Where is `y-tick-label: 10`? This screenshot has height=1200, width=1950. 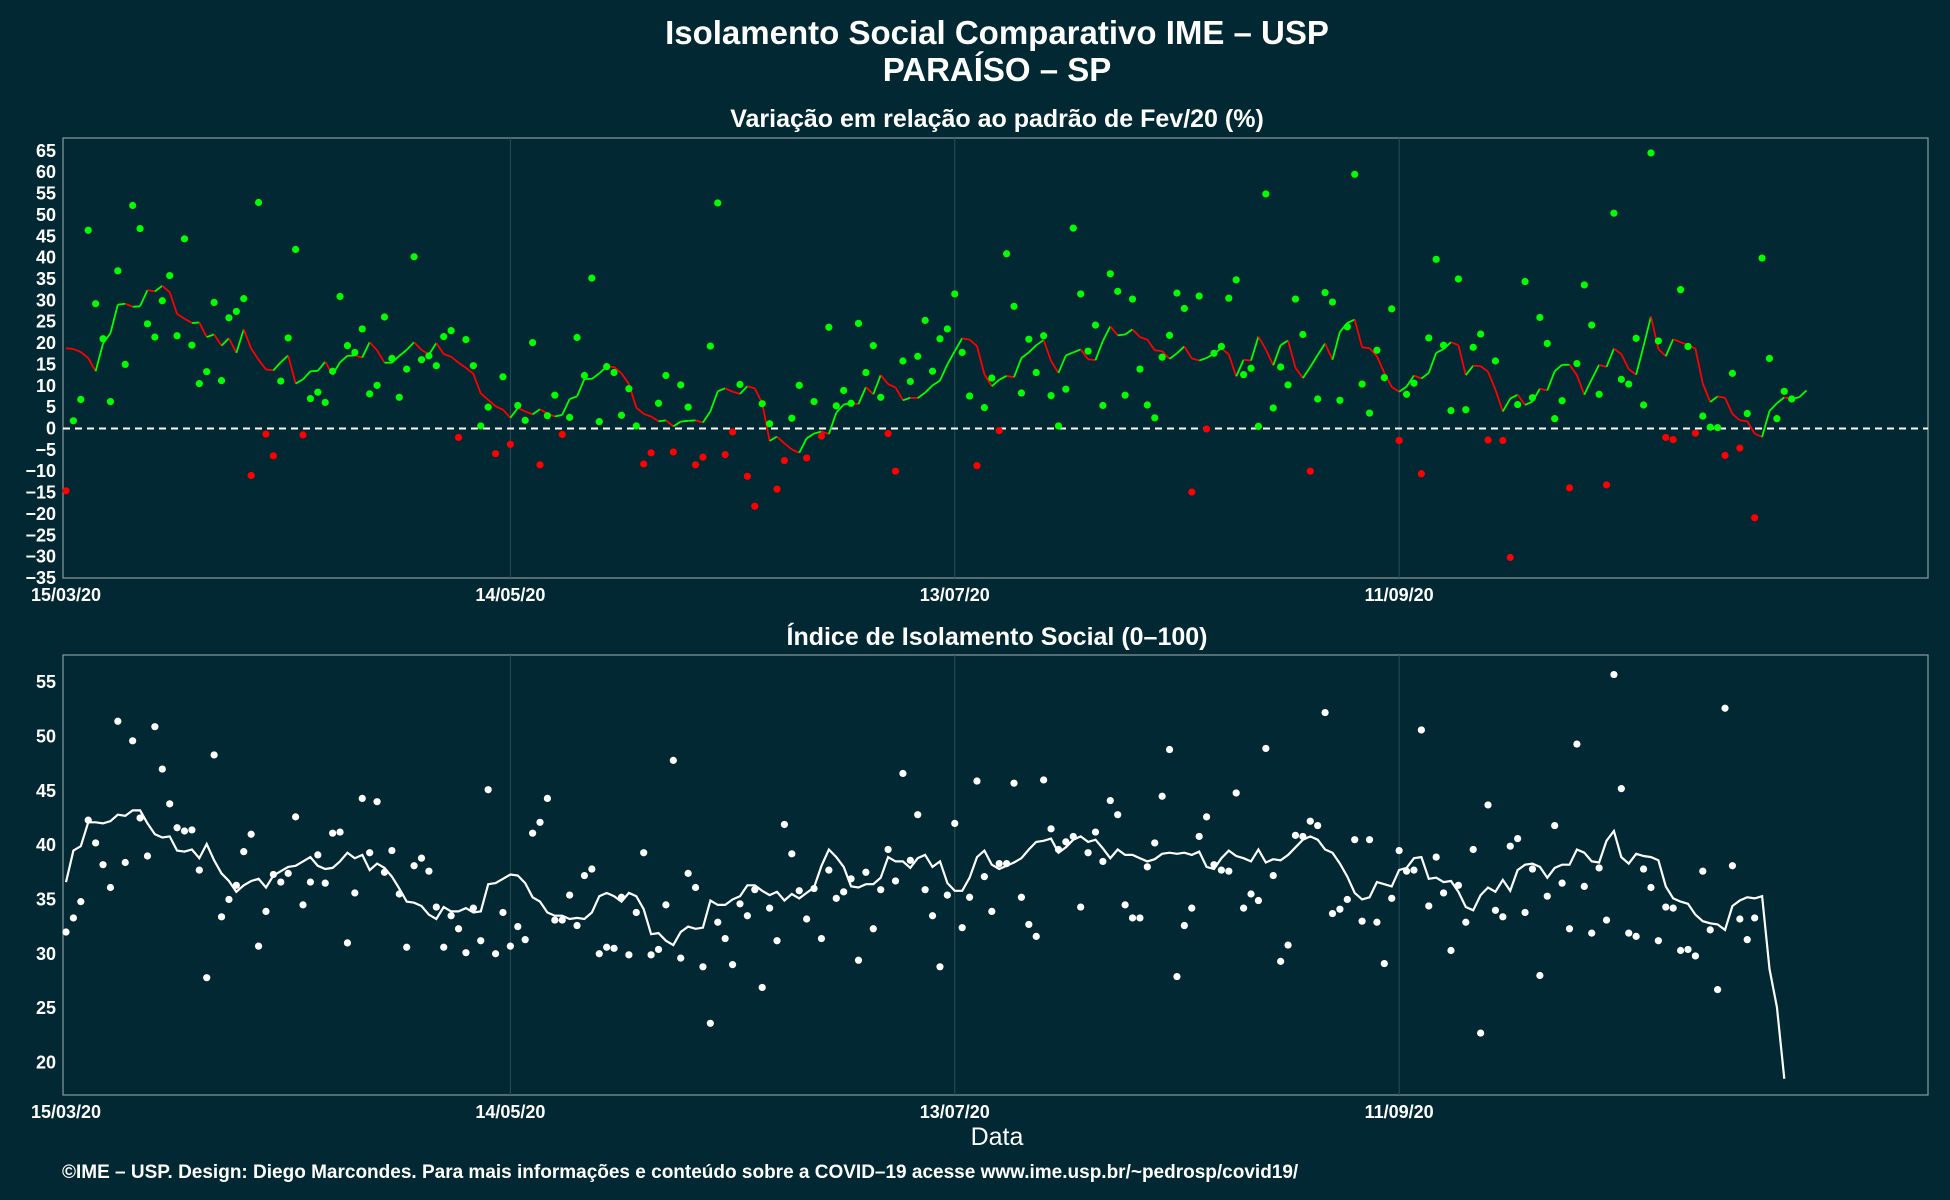
y-tick-label: 10 is located at coordinates (46, 386).